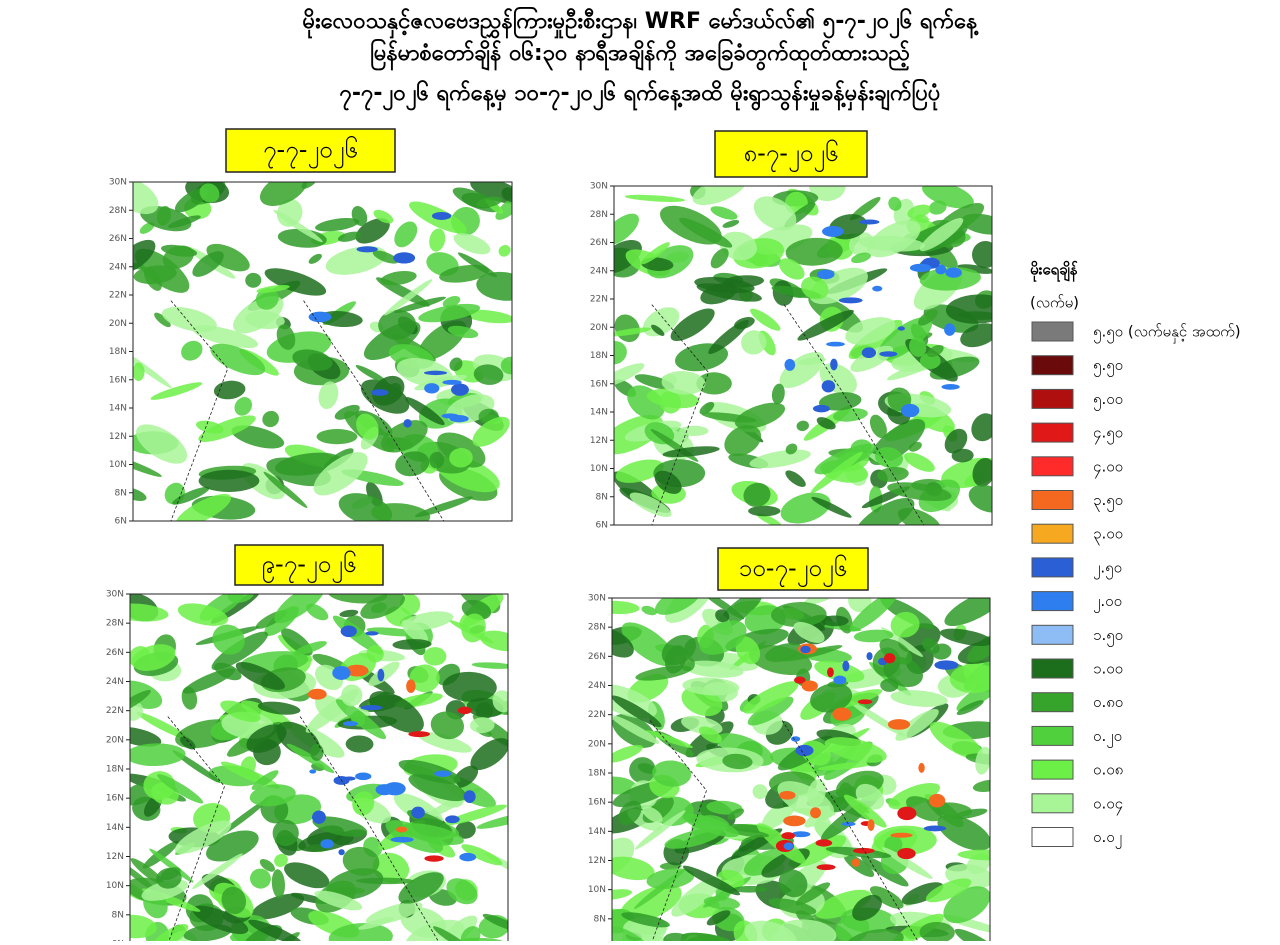 The height and width of the screenshot is (945, 1280). Describe the element at coordinates (1108, 804) in the screenshot. I see `legend-label: ၀.၀၄` at that location.